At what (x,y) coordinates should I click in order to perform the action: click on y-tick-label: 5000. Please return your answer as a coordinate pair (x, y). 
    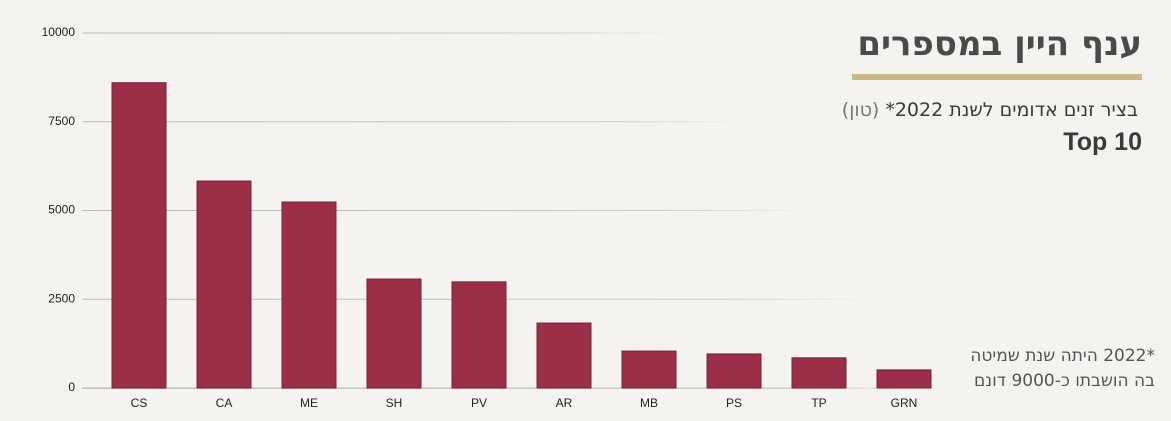
    Looking at the image, I should click on (61, 210).